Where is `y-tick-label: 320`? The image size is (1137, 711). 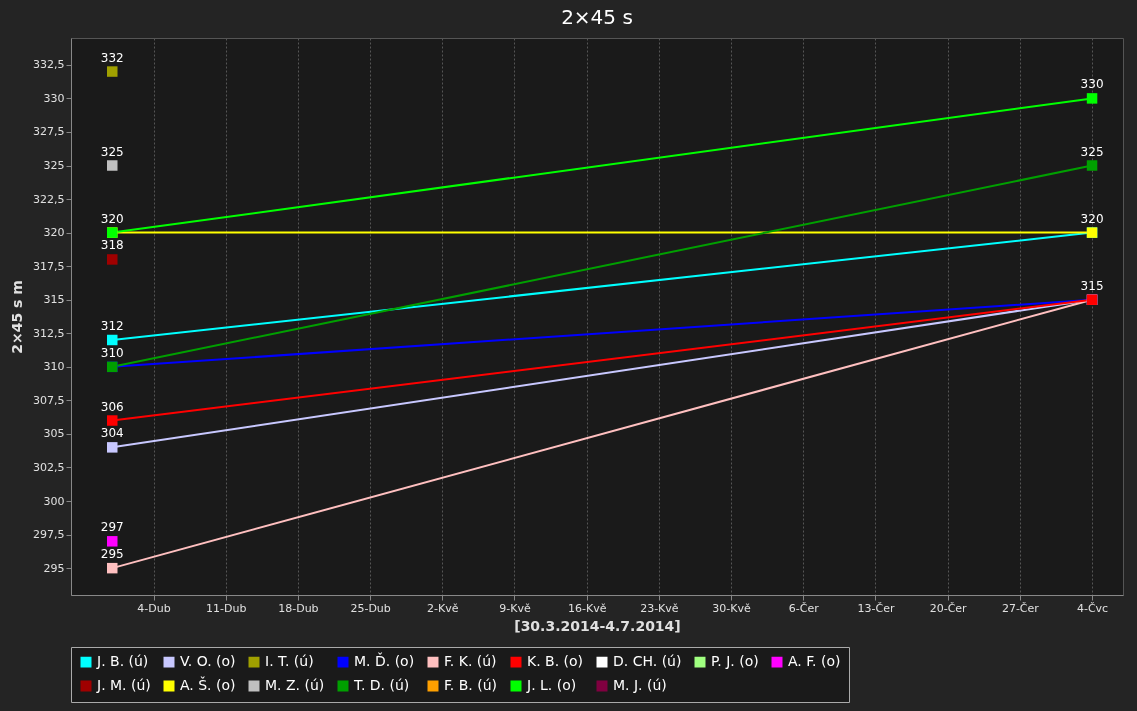
y-tick-label: 320 is located at coordinates (54, 233).